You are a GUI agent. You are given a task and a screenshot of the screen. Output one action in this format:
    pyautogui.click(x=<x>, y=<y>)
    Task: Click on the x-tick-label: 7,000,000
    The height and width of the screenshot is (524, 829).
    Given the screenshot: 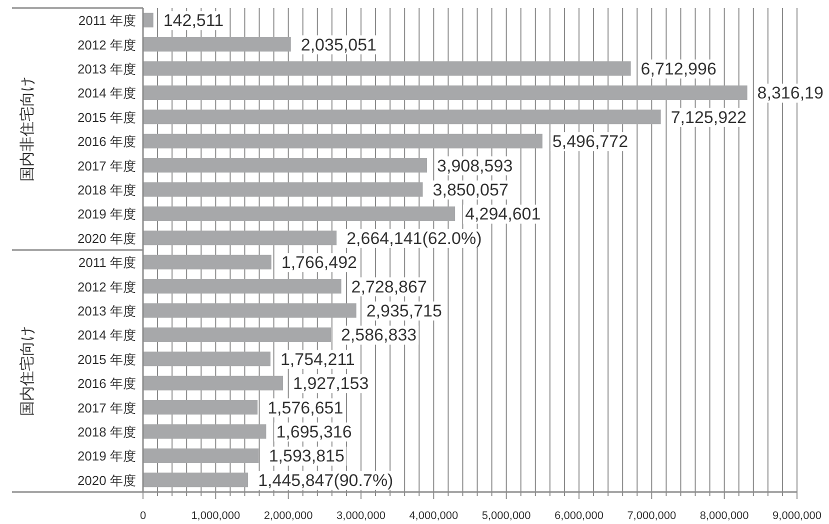 What is the action you would take?
    pyautogui.click(x=651, y=516)
    